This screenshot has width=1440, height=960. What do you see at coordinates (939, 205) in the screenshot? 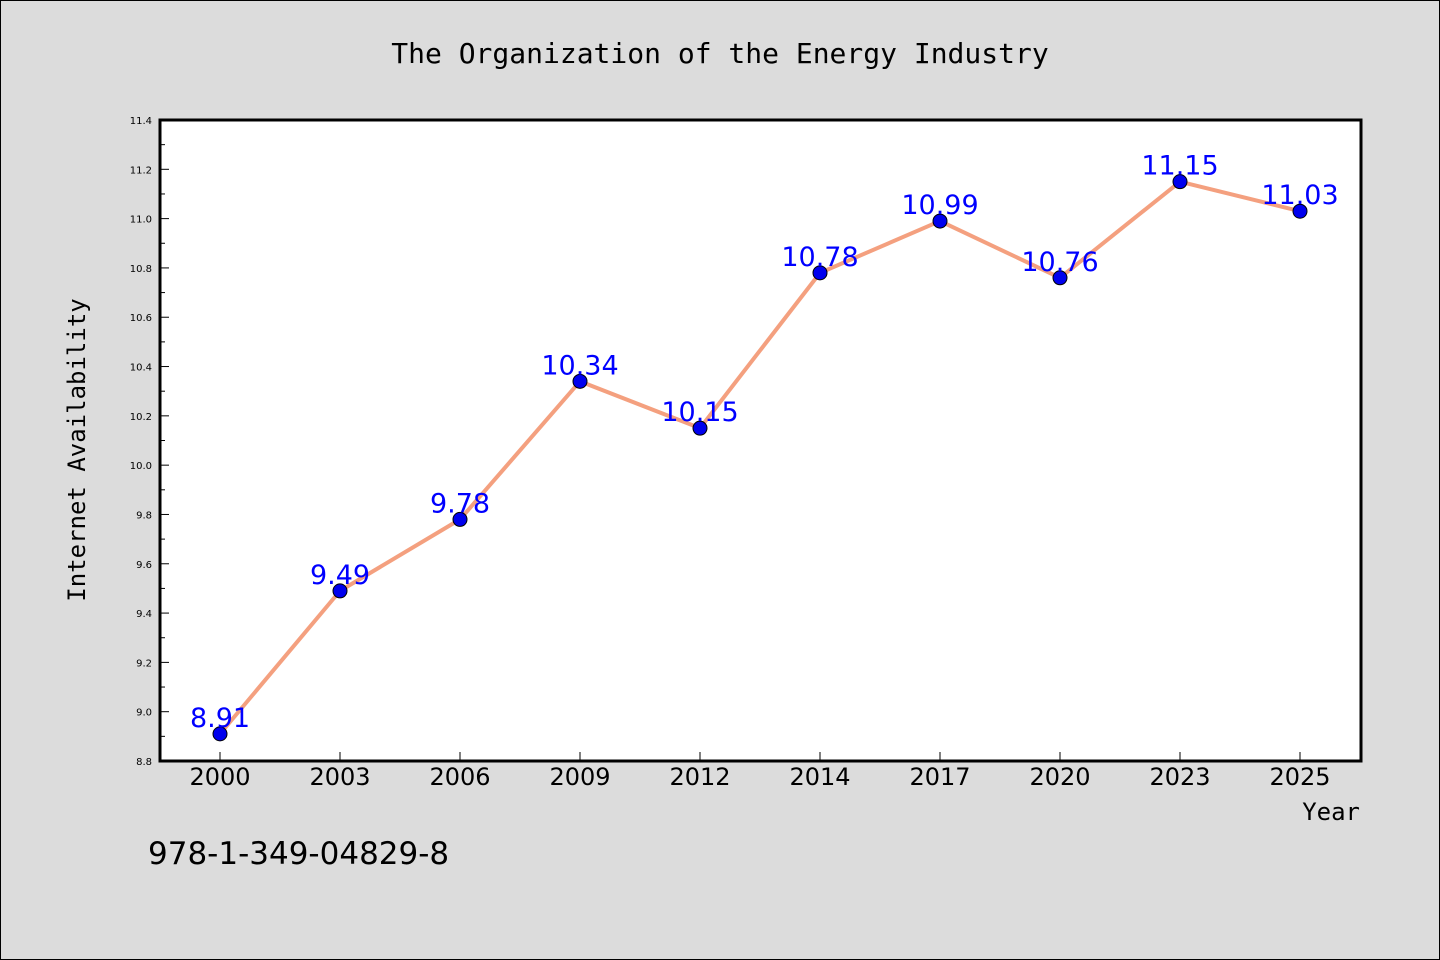
I see `data-label: 10.99` at bounding box center [939, 205].